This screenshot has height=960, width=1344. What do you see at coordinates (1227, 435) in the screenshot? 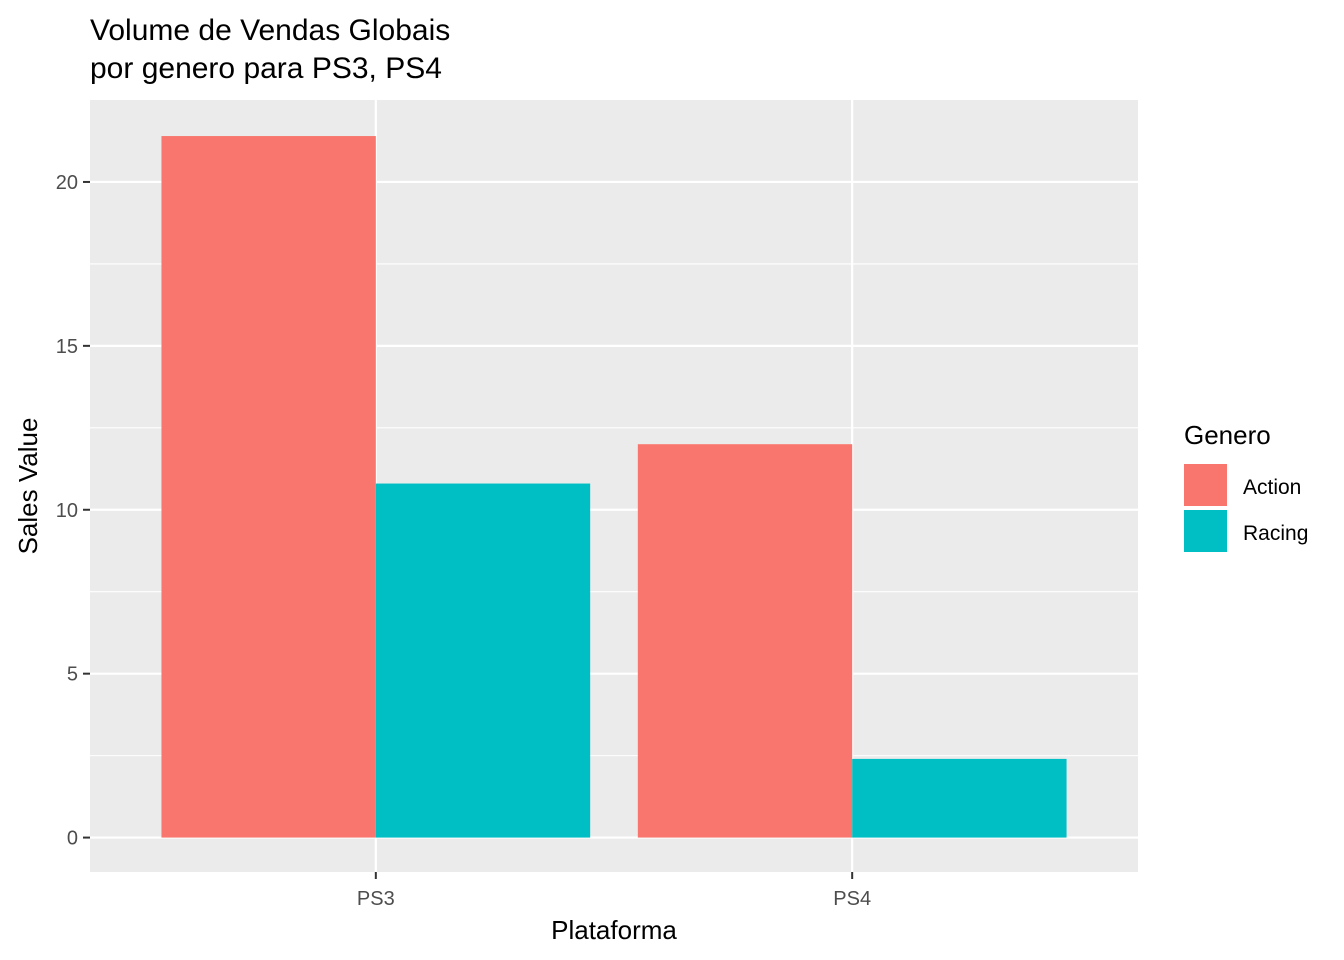
I see `legend-title: Genero` at bounding box center [1227, 435].